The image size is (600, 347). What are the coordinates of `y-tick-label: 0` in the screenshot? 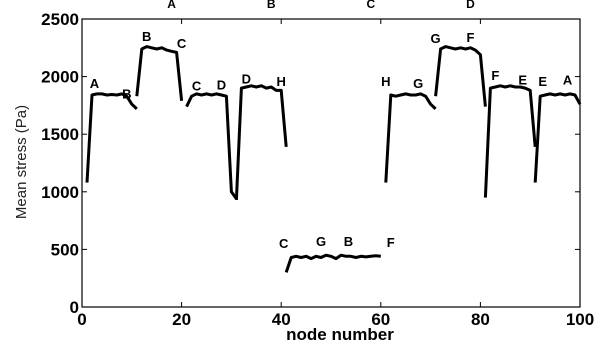 It's located at (74, 307).